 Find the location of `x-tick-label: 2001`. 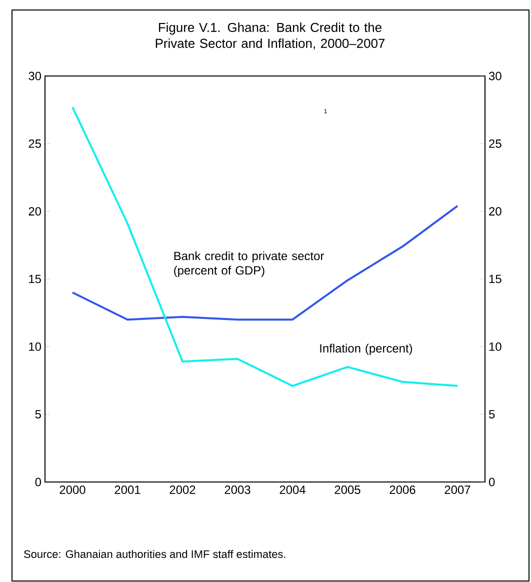

x-tick-label: 2001 is located at coordinates (127, 490).